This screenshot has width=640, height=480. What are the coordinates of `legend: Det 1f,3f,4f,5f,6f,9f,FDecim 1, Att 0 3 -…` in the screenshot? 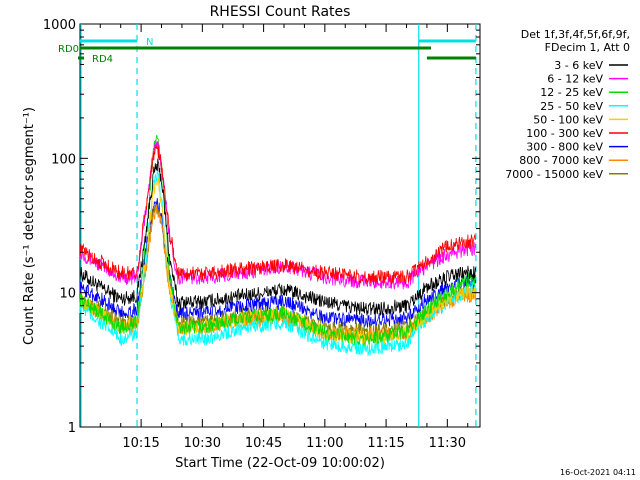 It's located at (567, 104).